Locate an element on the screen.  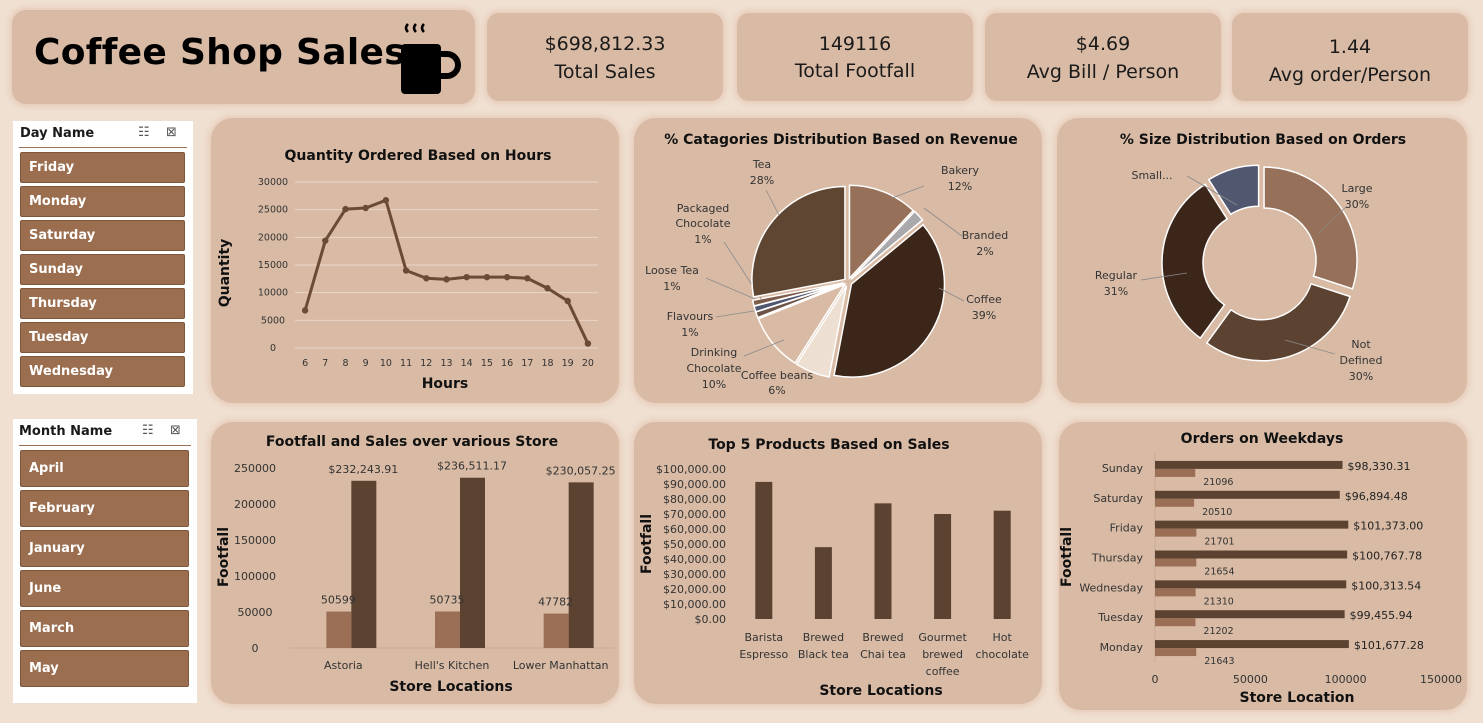
month-slicer-item: February is located at coordinates (104, 508).